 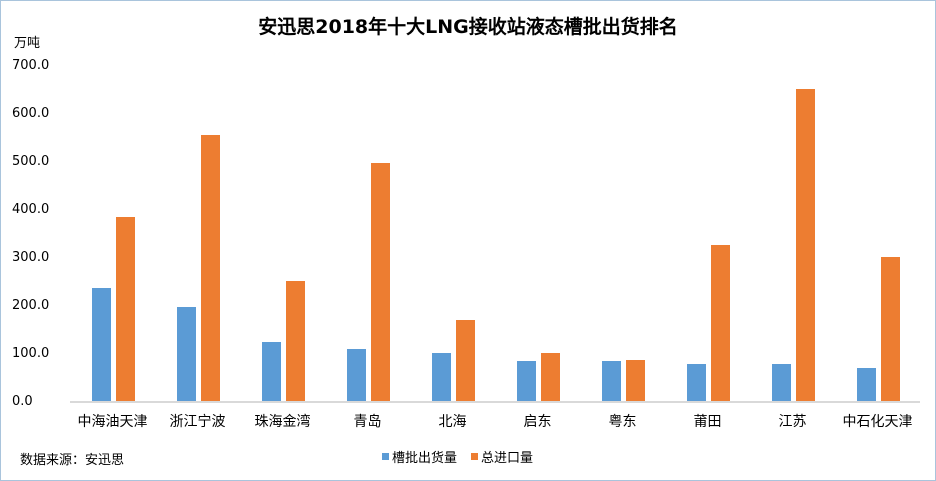 What do you see at coordinates (877, 422) in the screenshot?
I see `x-tick-label: 中石化天津` at bounding box center [877, 422].